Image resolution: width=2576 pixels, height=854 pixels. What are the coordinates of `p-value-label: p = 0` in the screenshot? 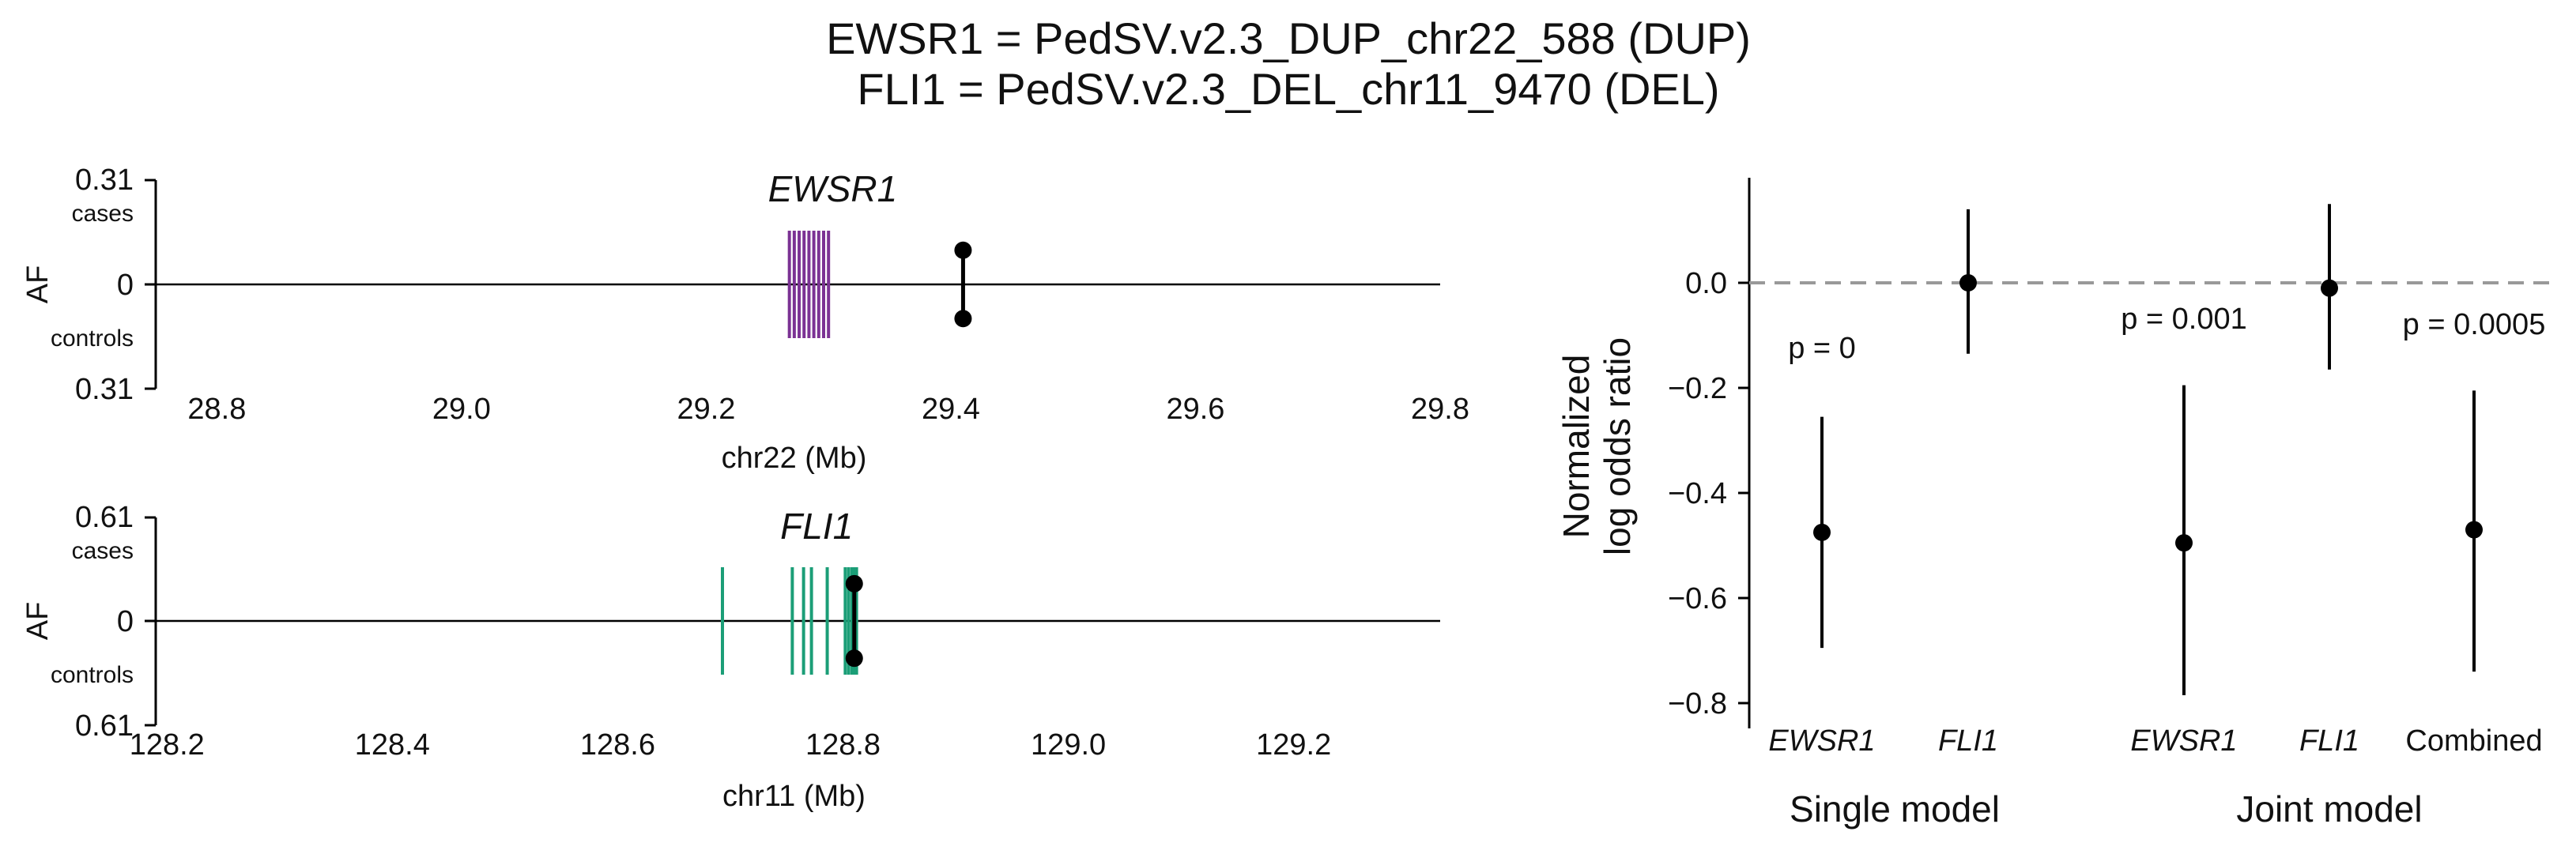 It's located at (1822, 348).